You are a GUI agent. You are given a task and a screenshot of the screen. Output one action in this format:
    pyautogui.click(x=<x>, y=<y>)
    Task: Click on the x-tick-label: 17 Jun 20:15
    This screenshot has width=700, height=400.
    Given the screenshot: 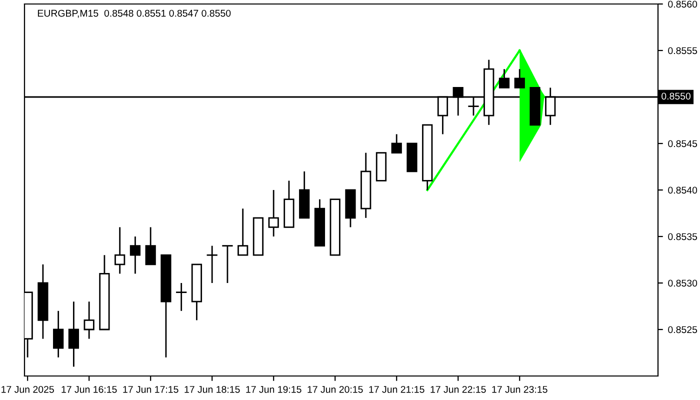 What is the action you would take?
    pyautogui.click(x=335, y=389)
    